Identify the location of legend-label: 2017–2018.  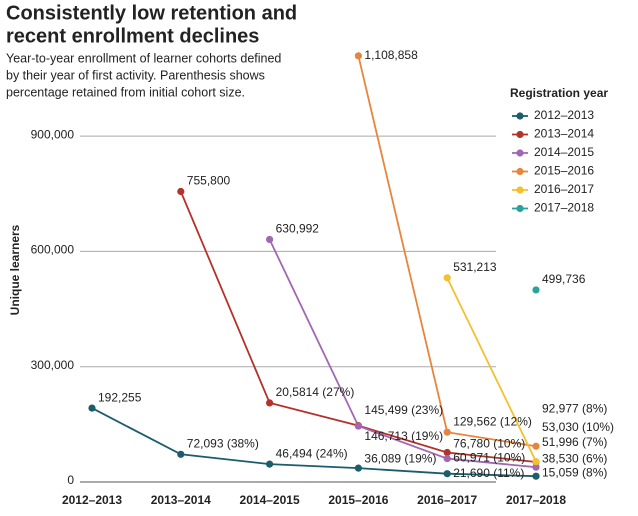
(564, 208).